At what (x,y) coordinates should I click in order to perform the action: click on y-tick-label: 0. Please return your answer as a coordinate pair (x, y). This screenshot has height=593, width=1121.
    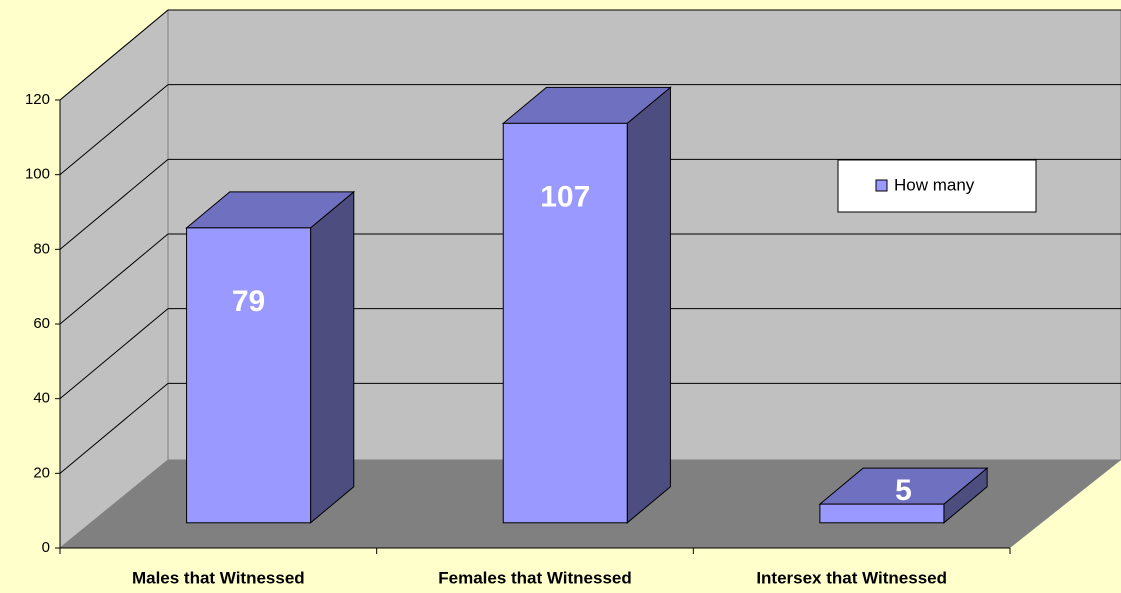
    Looking at the image, I should click on (46, 547).